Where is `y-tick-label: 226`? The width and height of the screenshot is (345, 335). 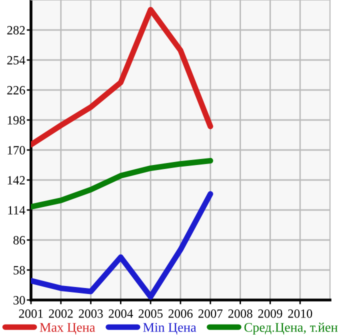 y-tick-label: 226 is located at coordinates (16, 90).